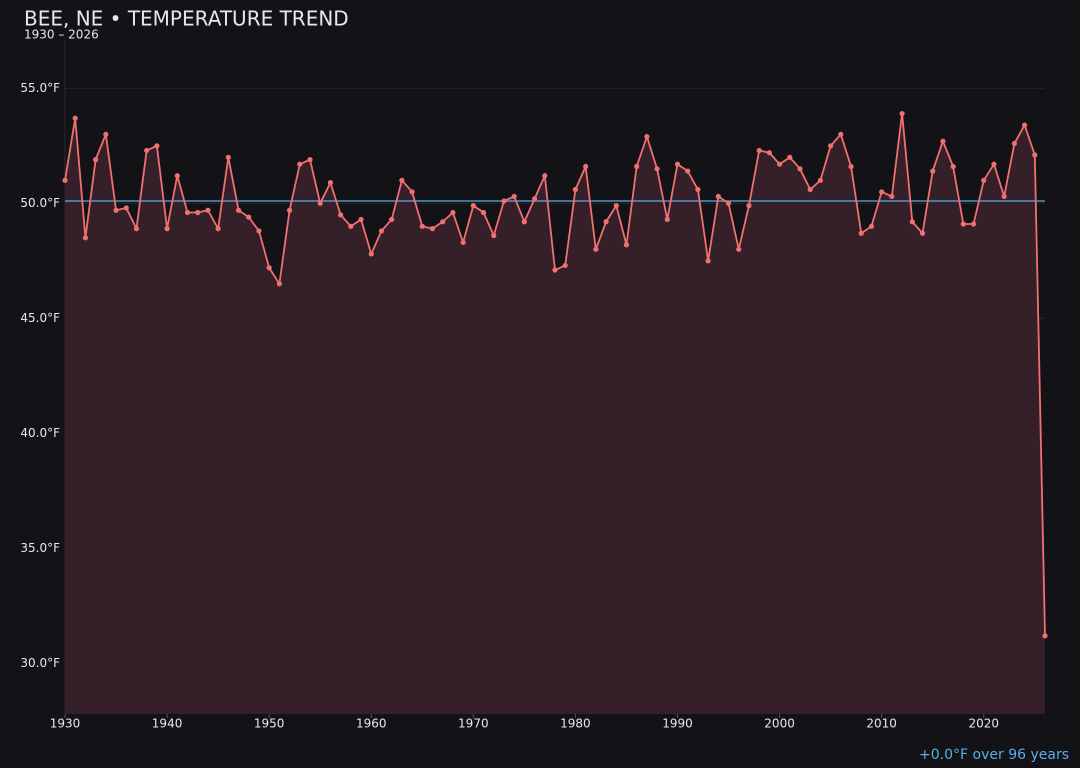 This screenshot has width=1080, height=768. I want to click on y-tick-label: 55.0°F, so click(40, 88).